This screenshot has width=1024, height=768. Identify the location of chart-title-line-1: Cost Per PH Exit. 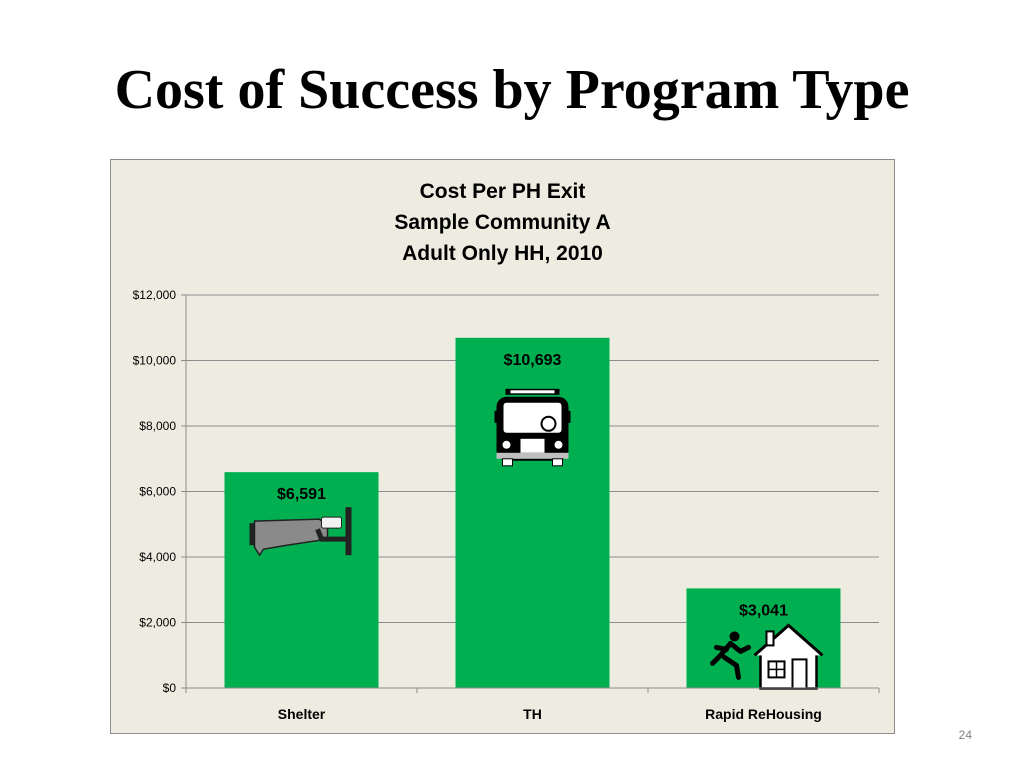
(502, 191).